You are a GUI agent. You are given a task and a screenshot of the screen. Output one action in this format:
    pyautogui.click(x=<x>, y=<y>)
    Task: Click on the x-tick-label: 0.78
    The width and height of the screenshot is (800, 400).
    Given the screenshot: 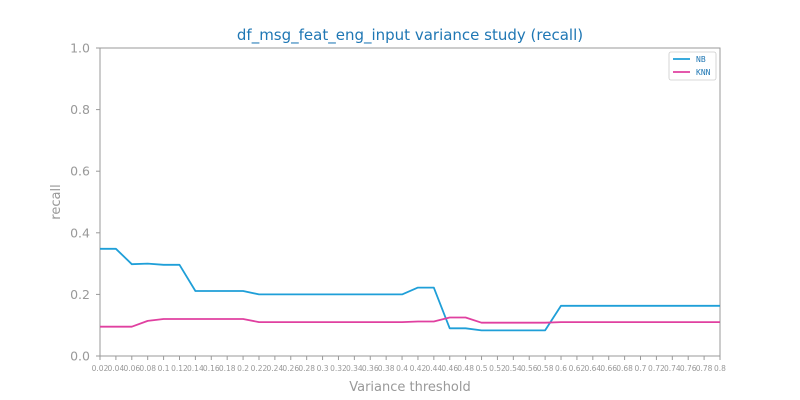 What is the action you would take?
    pyautogui.click(x=704, y=368)
    